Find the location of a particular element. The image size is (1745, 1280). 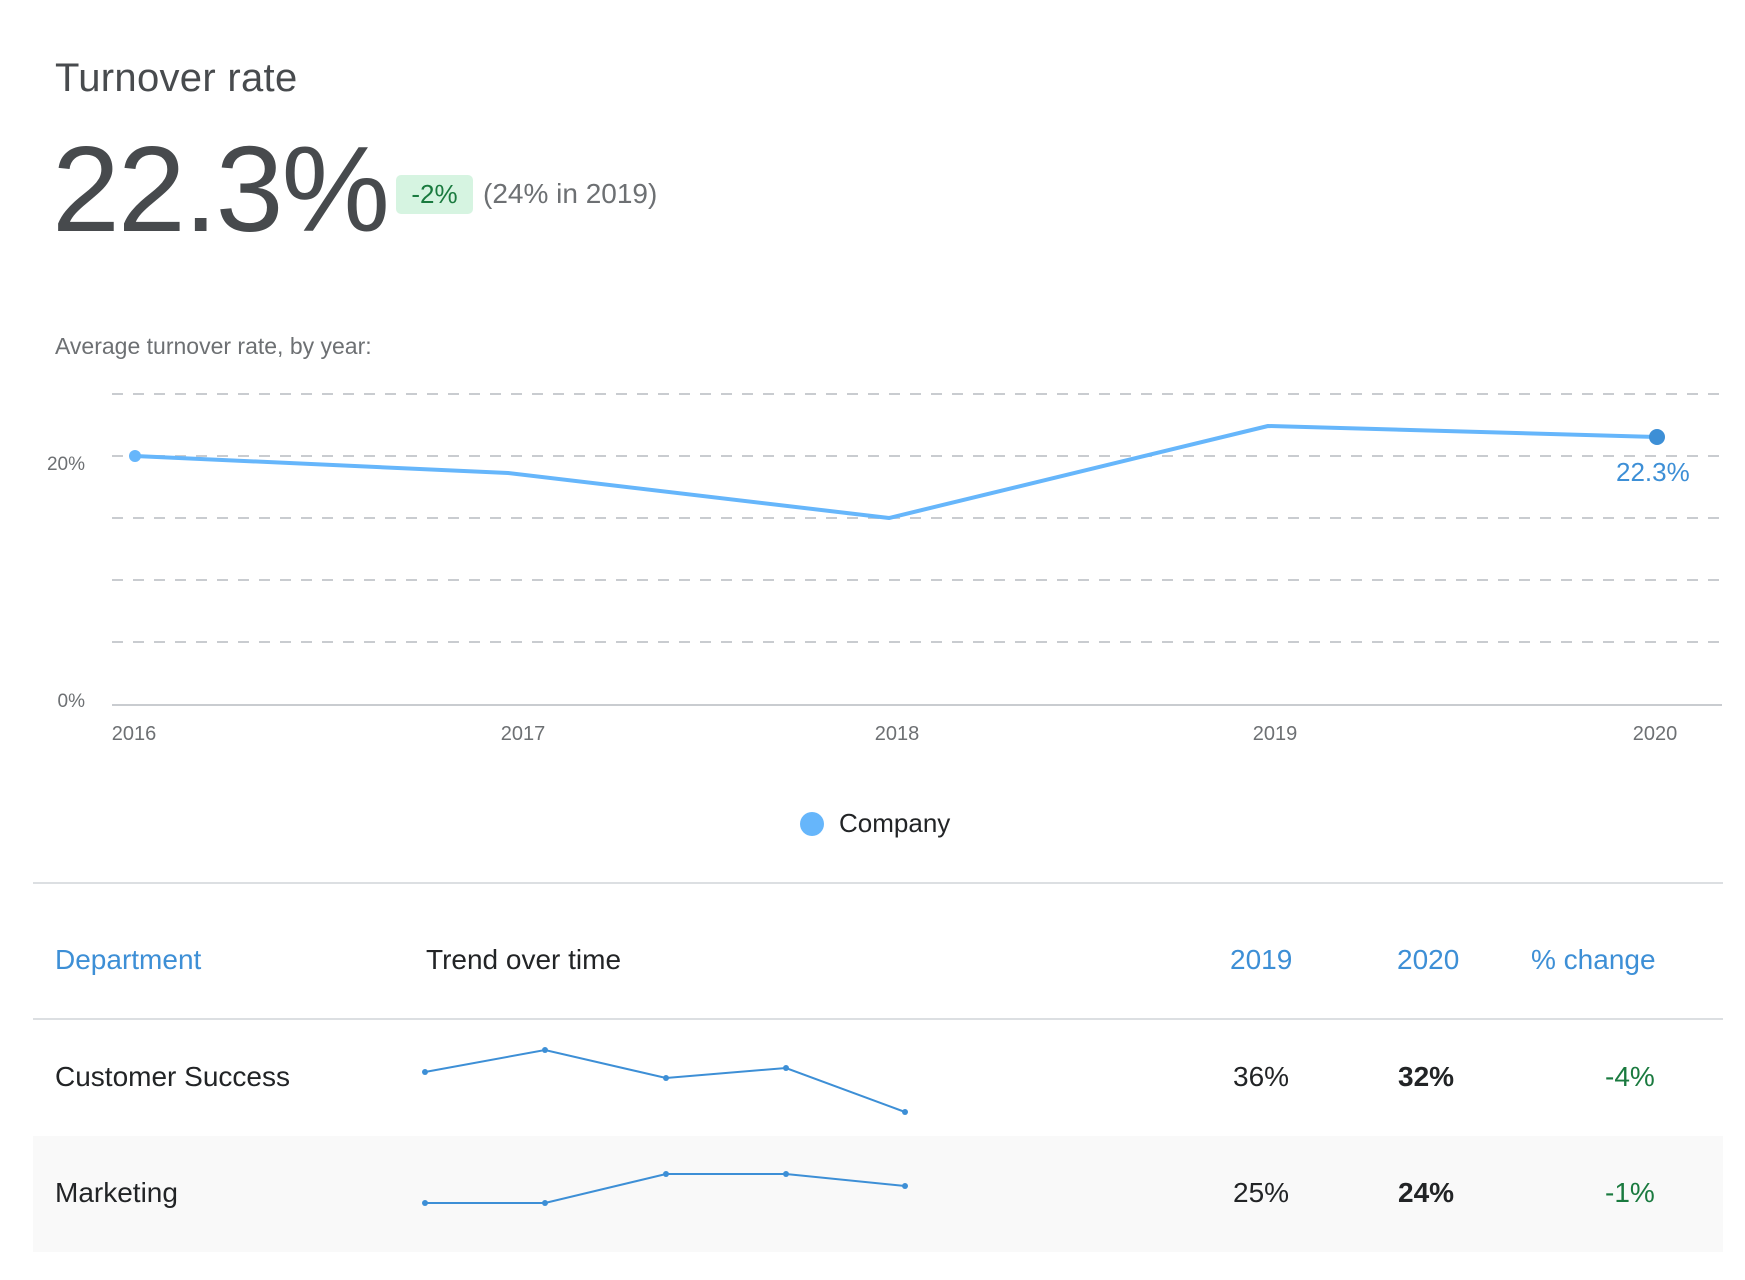

section-divider is located at coordinates (878, 883).